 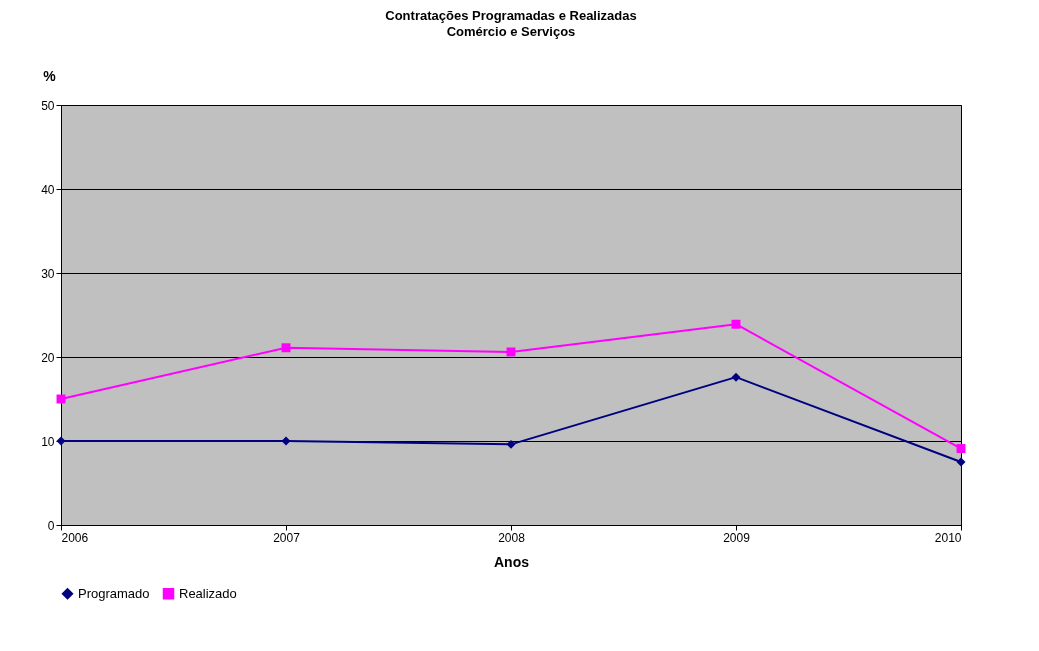 I want to click on x-tick-label: 2010, so click(x=948, y=537).